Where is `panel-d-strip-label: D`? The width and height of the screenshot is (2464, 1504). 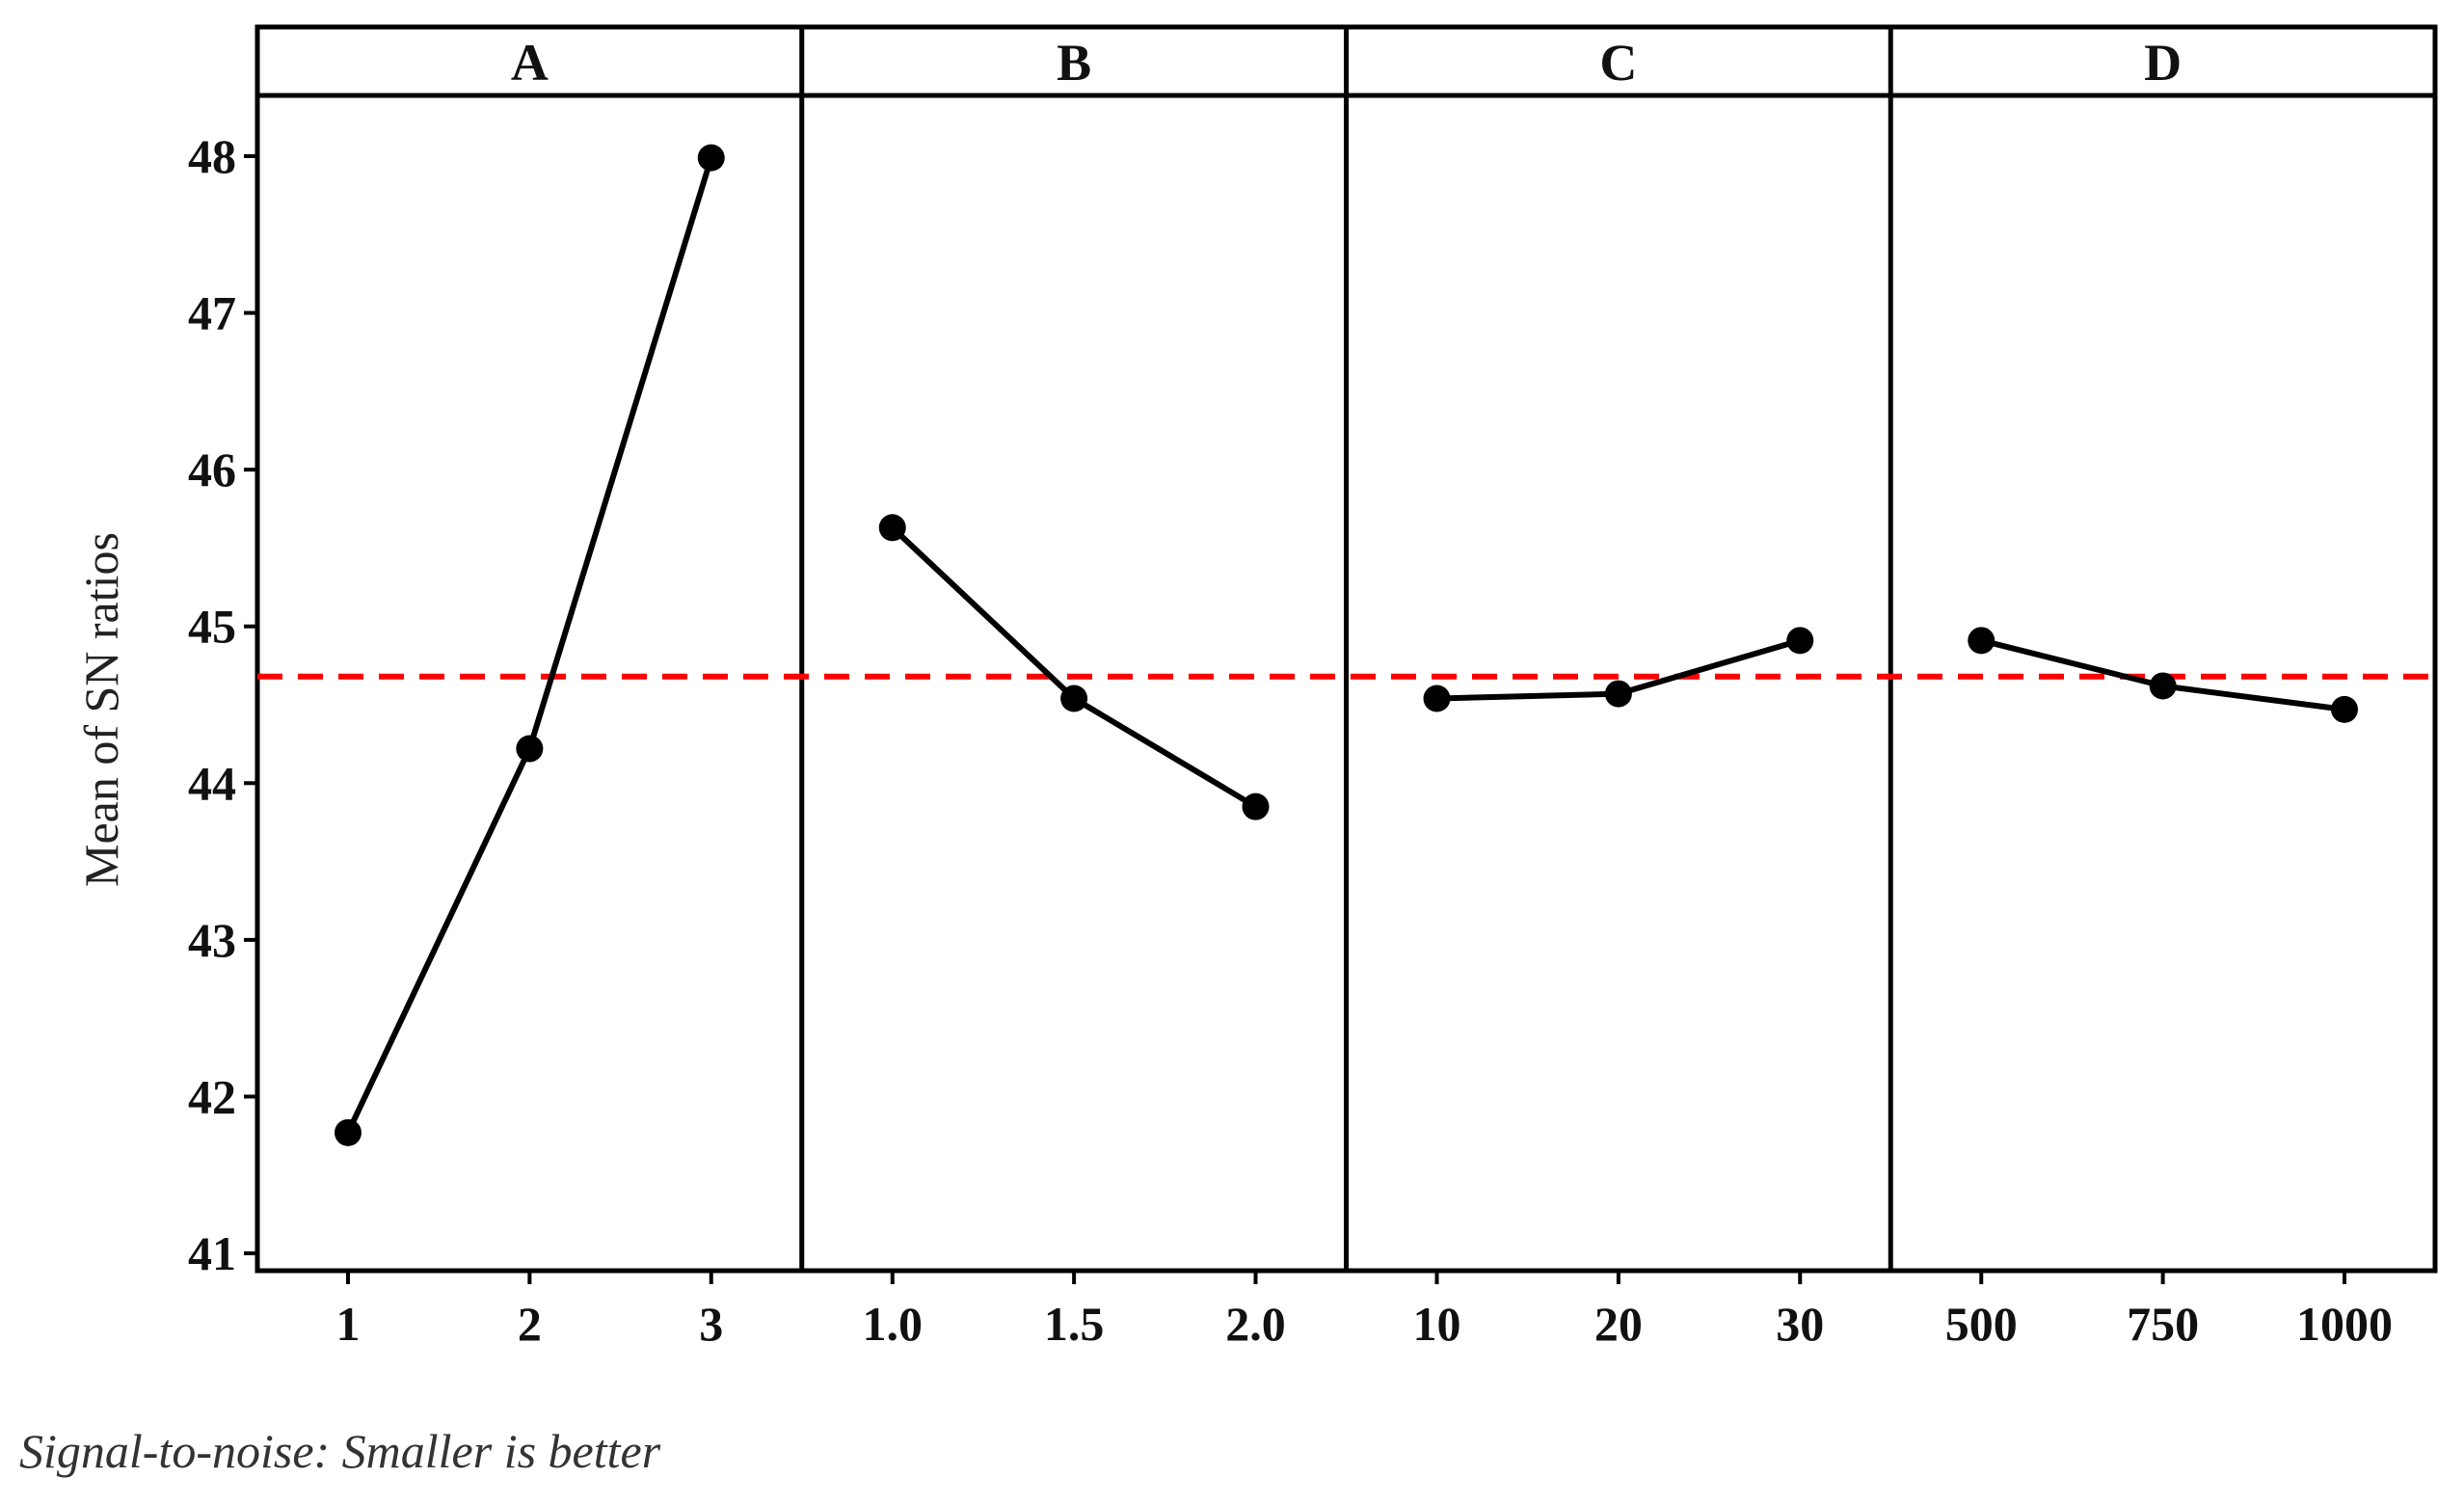 panel-d-strip-label: D is located at coordinates (2163, 63).